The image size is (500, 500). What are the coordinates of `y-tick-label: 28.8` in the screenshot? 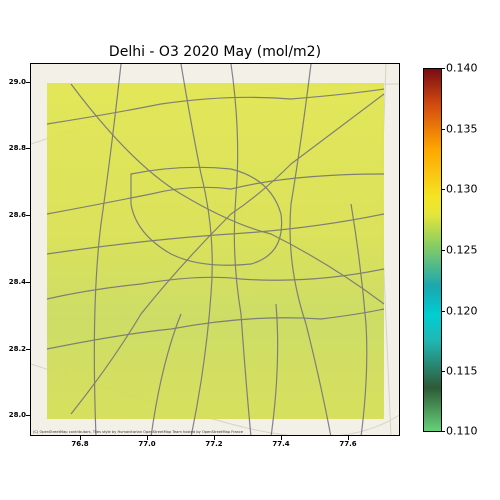 It's located at (17, 148).